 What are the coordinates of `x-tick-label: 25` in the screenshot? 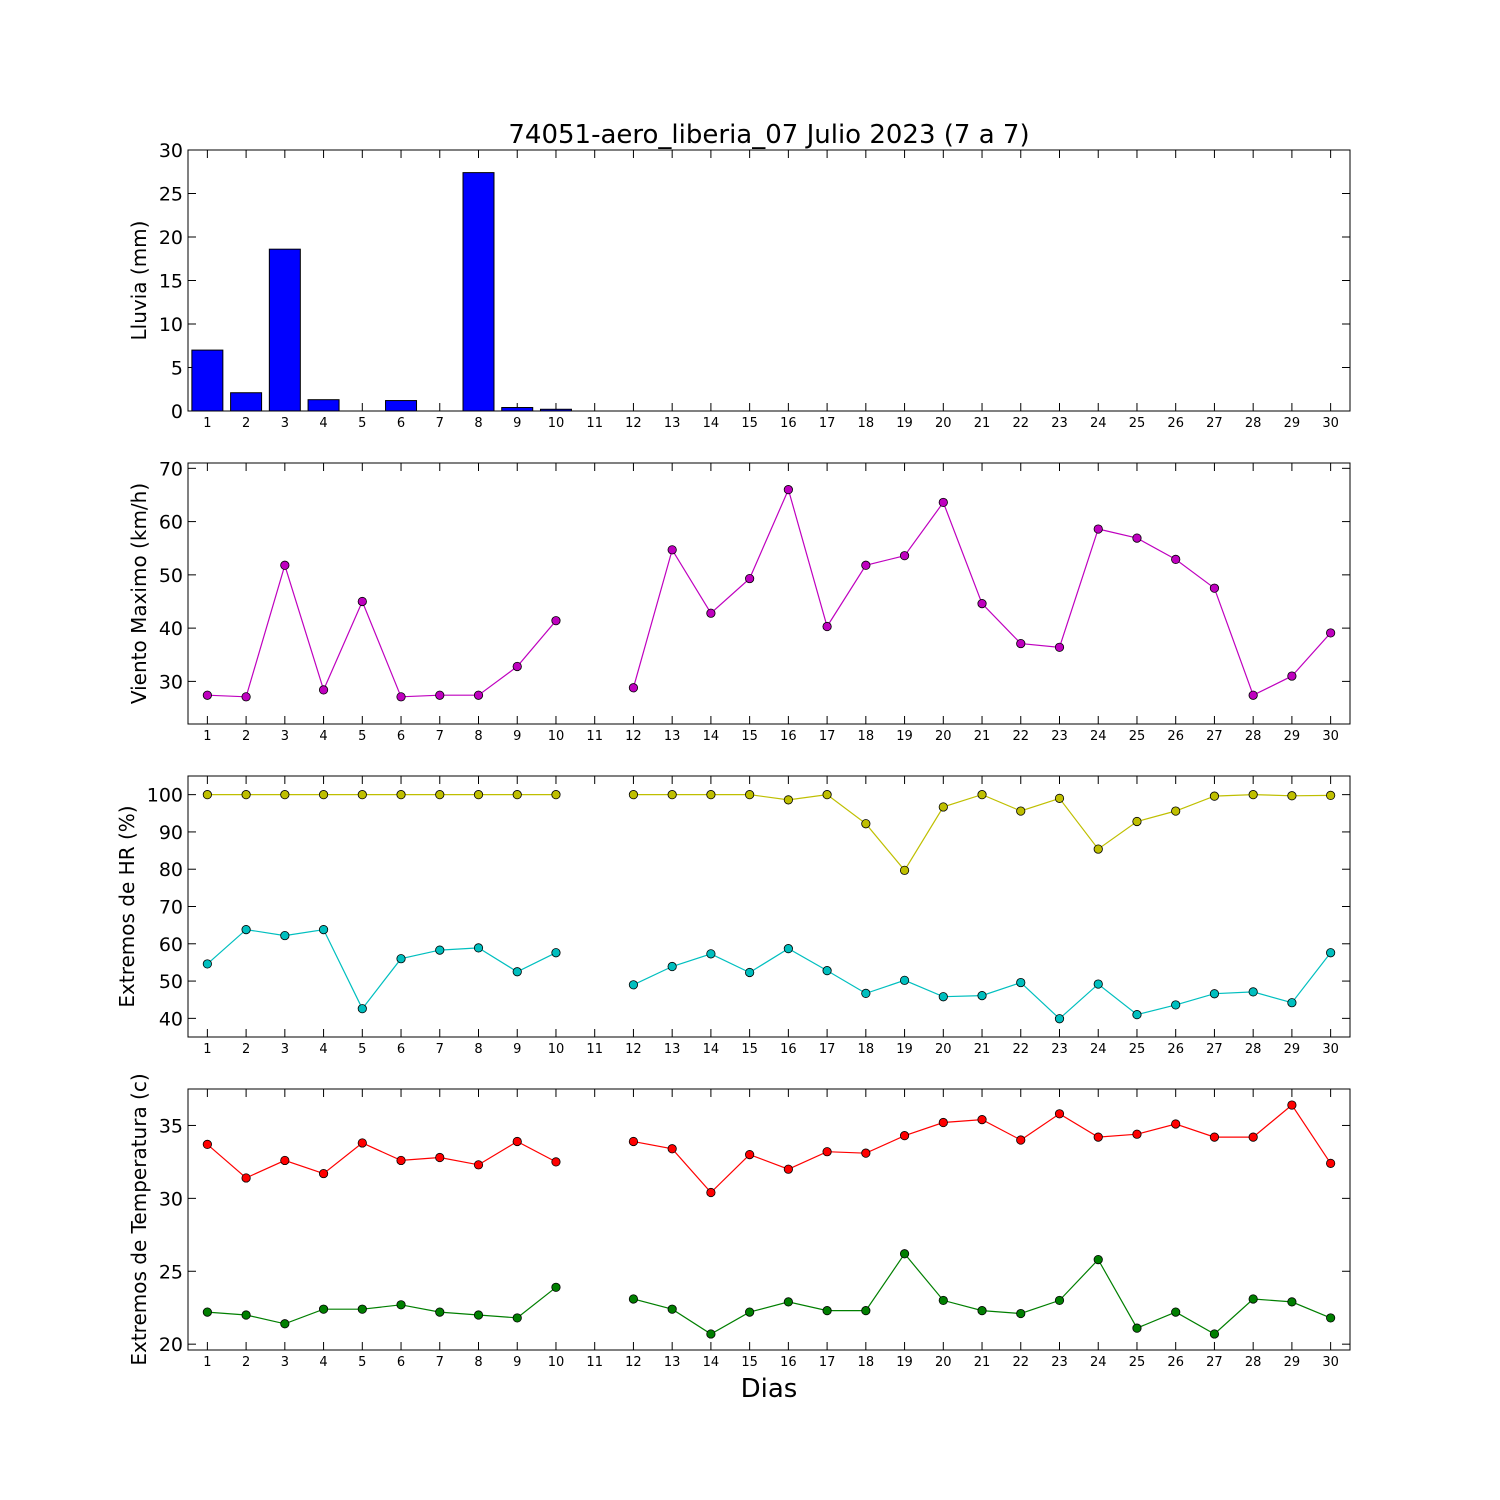 It's located at (1137, 1362).